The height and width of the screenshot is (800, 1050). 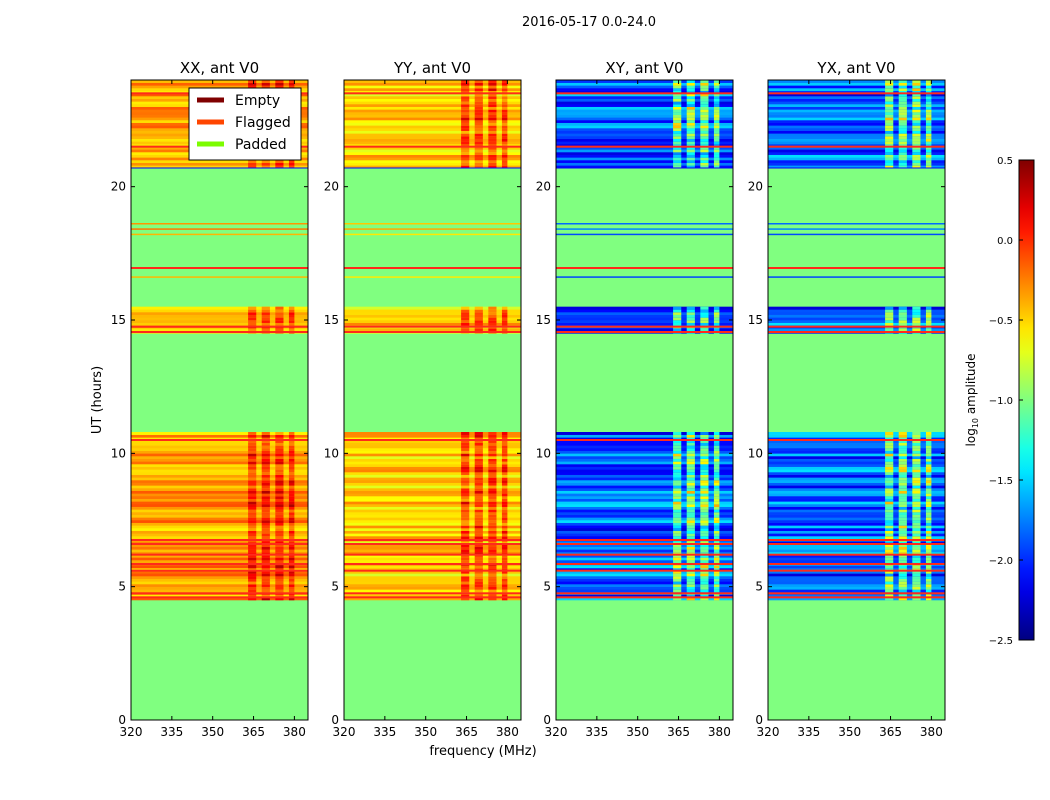 I want to click on padded-background, so click(x=644, y=400).